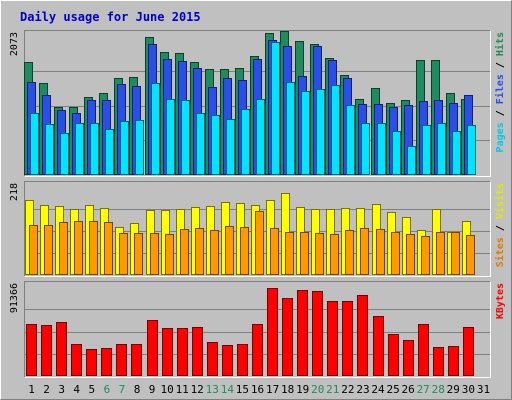  What do you see at coordinates (257, 389) in the screenshot?
I see `x-tick-day-16: 16` at bounding box center [257, 389].